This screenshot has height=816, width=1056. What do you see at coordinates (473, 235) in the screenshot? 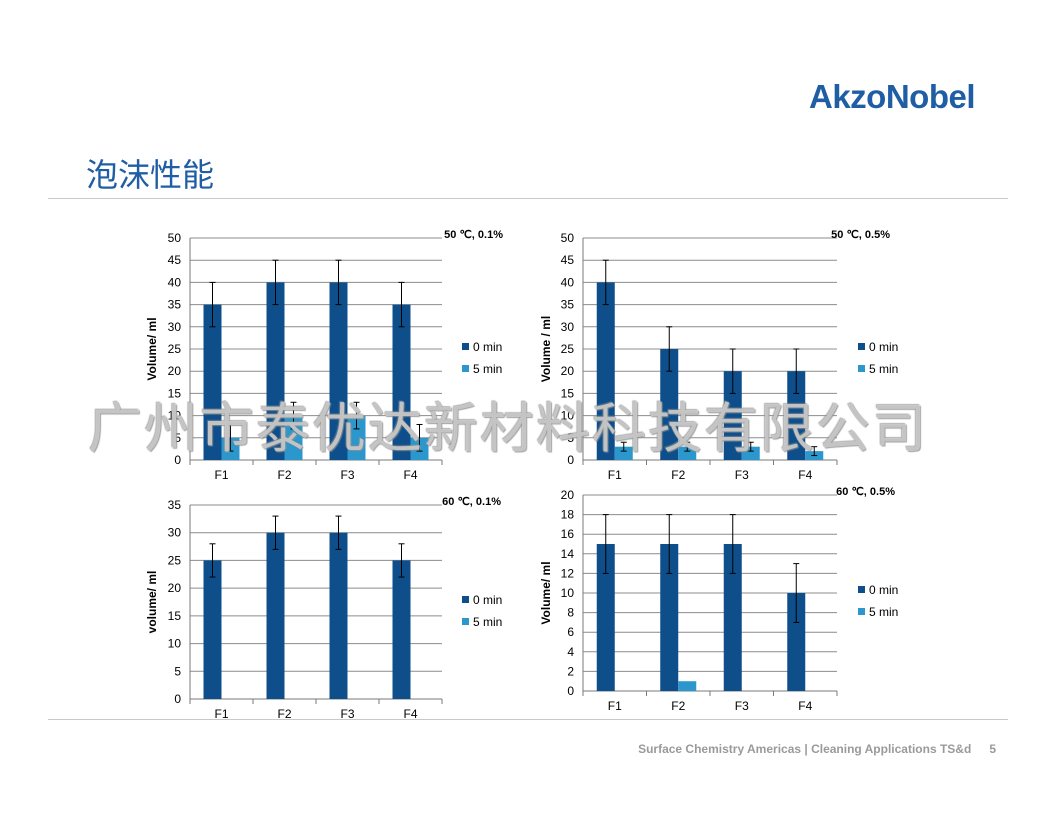
I see `chart-title: 50 ℃, 0.1%` at bounding box center [473, 235].